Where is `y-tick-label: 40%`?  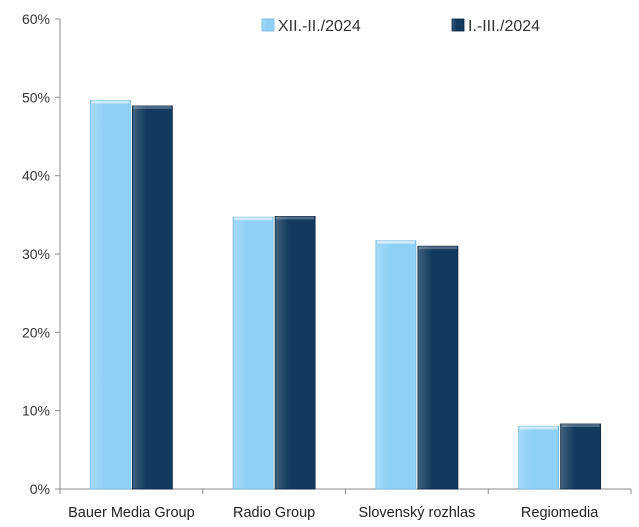 y-tick-label: 40% is located at coordinates (36, 176).